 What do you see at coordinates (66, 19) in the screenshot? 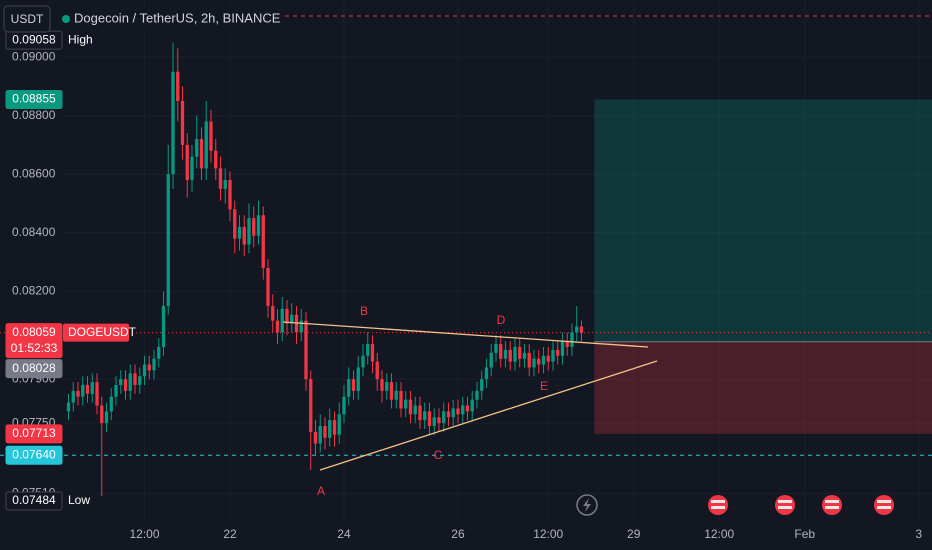
I see `status-dot` at bounding box center [66, 19].